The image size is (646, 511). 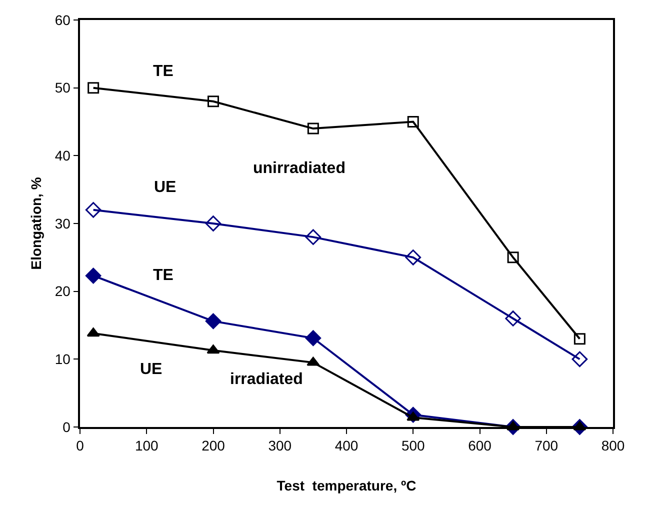 I want to click on annotation: unirradiated, so click(x=299, y=168).